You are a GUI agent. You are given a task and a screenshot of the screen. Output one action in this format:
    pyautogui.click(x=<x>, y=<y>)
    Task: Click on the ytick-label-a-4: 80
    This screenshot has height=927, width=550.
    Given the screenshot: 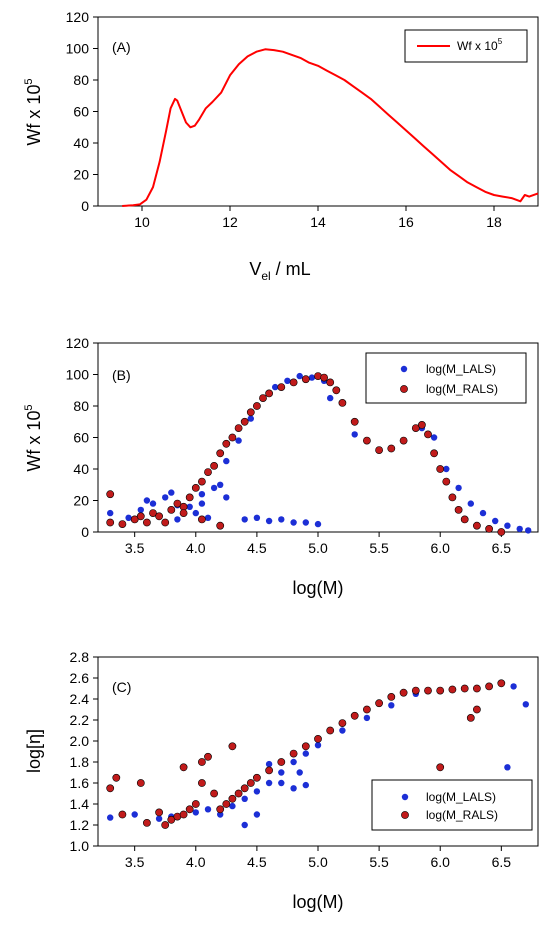 What is the action you would take?
    pyautogui.click(x=81, y=80)
    